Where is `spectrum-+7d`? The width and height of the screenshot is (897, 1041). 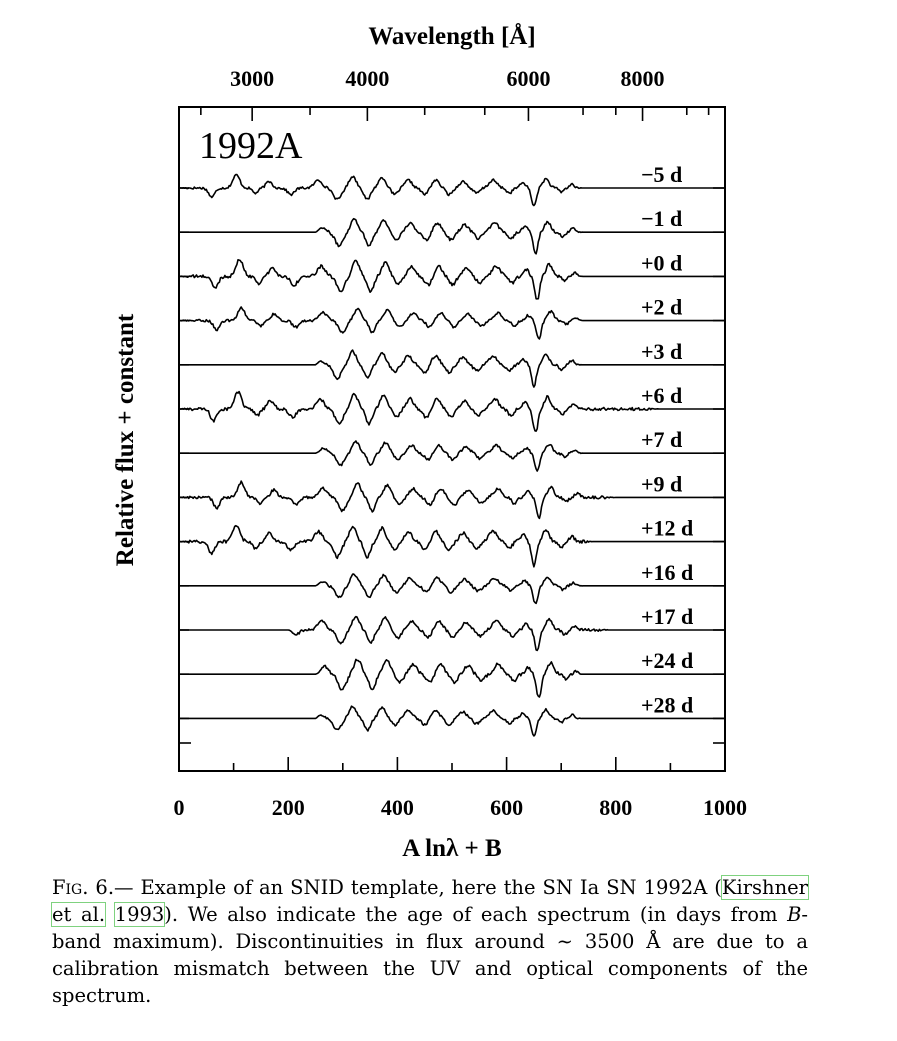
spectrum-+7d is located at coordinates (452, 456).